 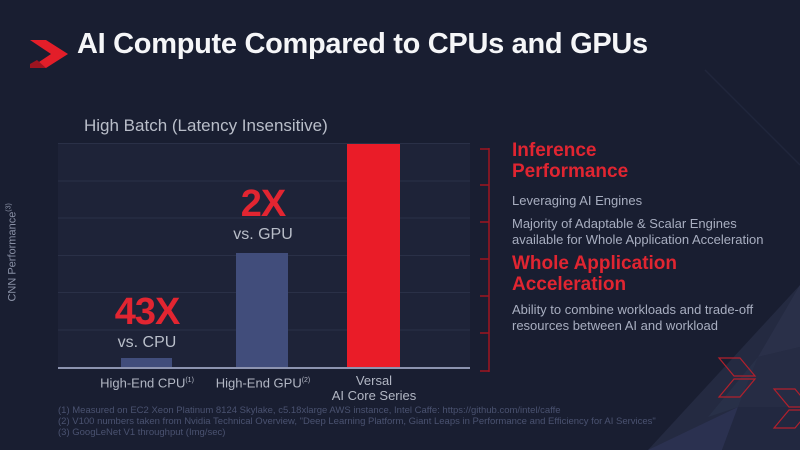 What do you see at coordinates (146, 362) in the screenshot?
I see `bar-high-end-cpu` at bounding box center [146, 362].